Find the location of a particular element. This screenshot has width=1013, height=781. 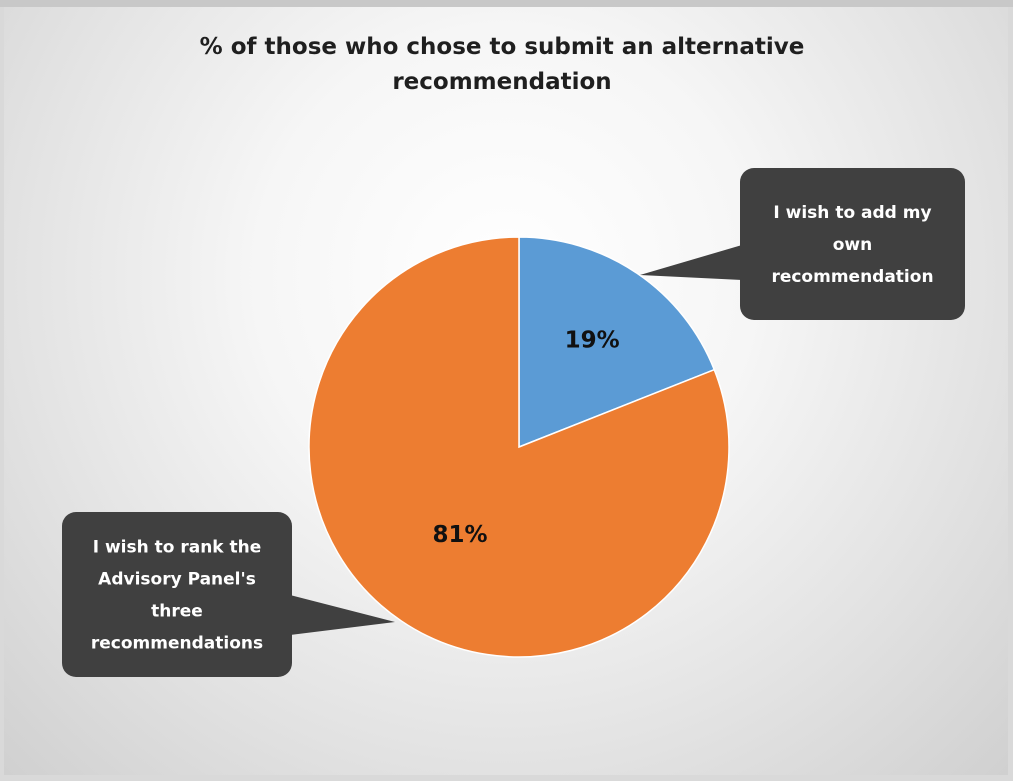

callout-2-line-1: I wish to rank the is located at coordinates (177, 548).